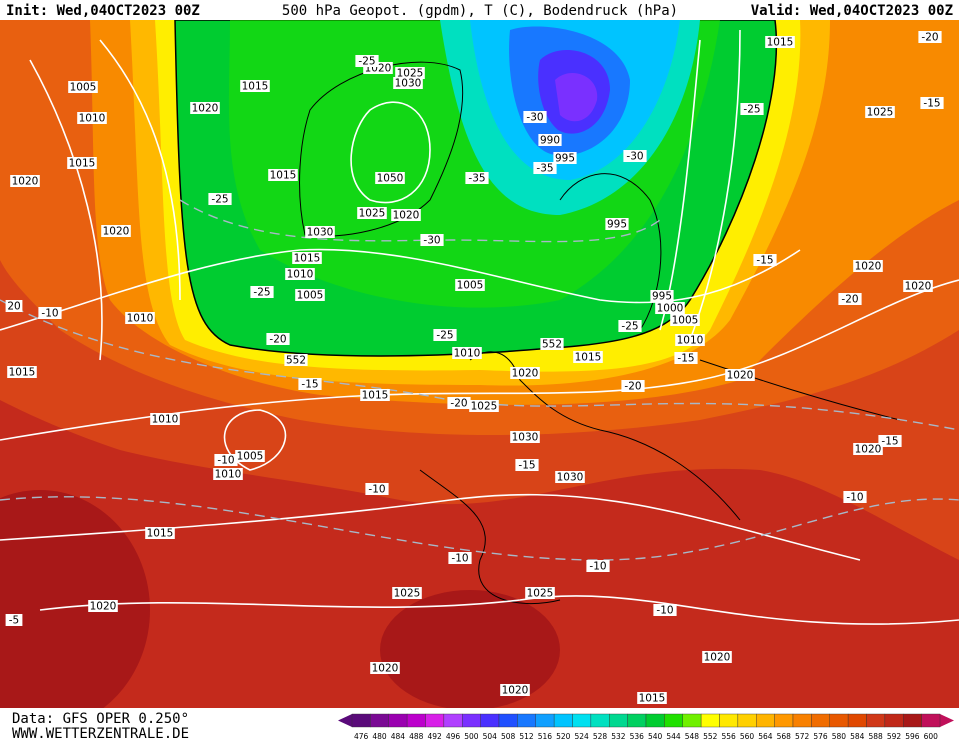 This screenshot has height=741, width=959. I want to click on data-source: Data: GFS OPER 0.250°, so click(100, 719).